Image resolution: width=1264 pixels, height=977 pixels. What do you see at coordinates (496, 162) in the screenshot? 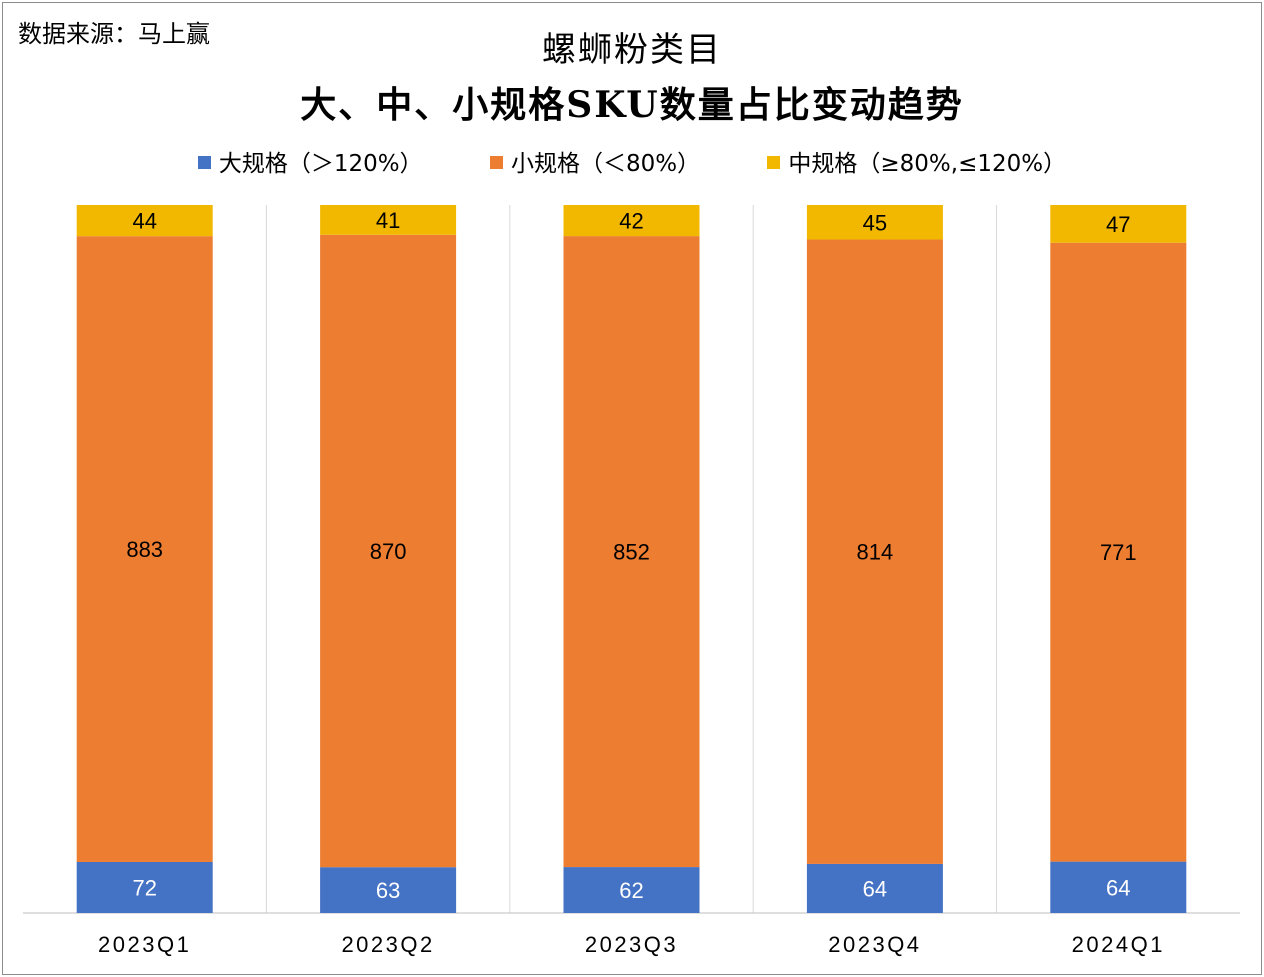
I see `legend-swatch-small` at bounding box center [496, 162].